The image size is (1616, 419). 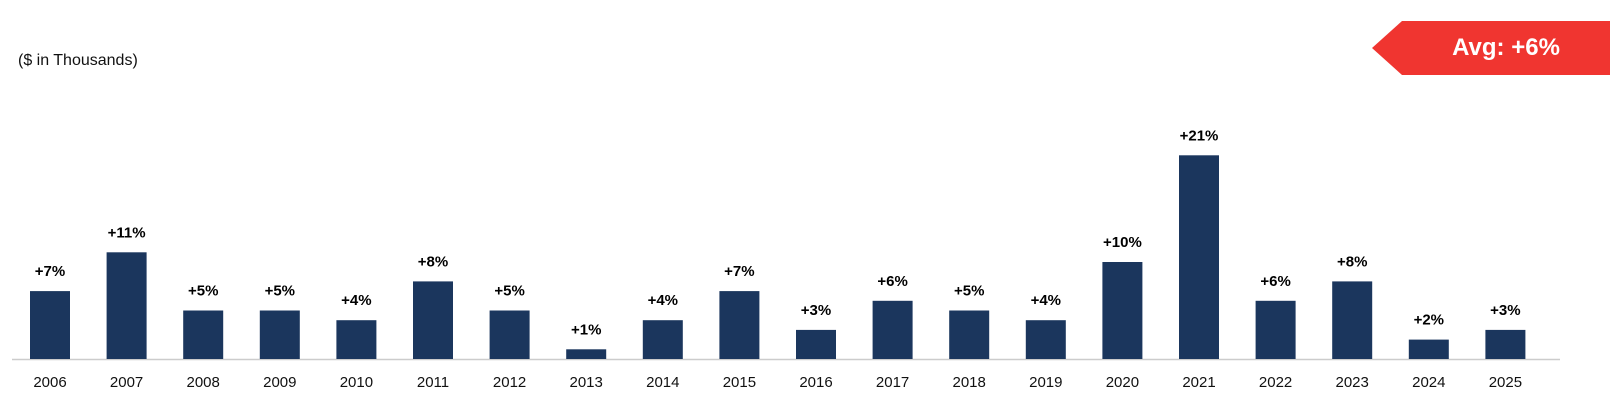 I want to click on x-tick-label-2020: 2020, so click(x=1122, y=382).